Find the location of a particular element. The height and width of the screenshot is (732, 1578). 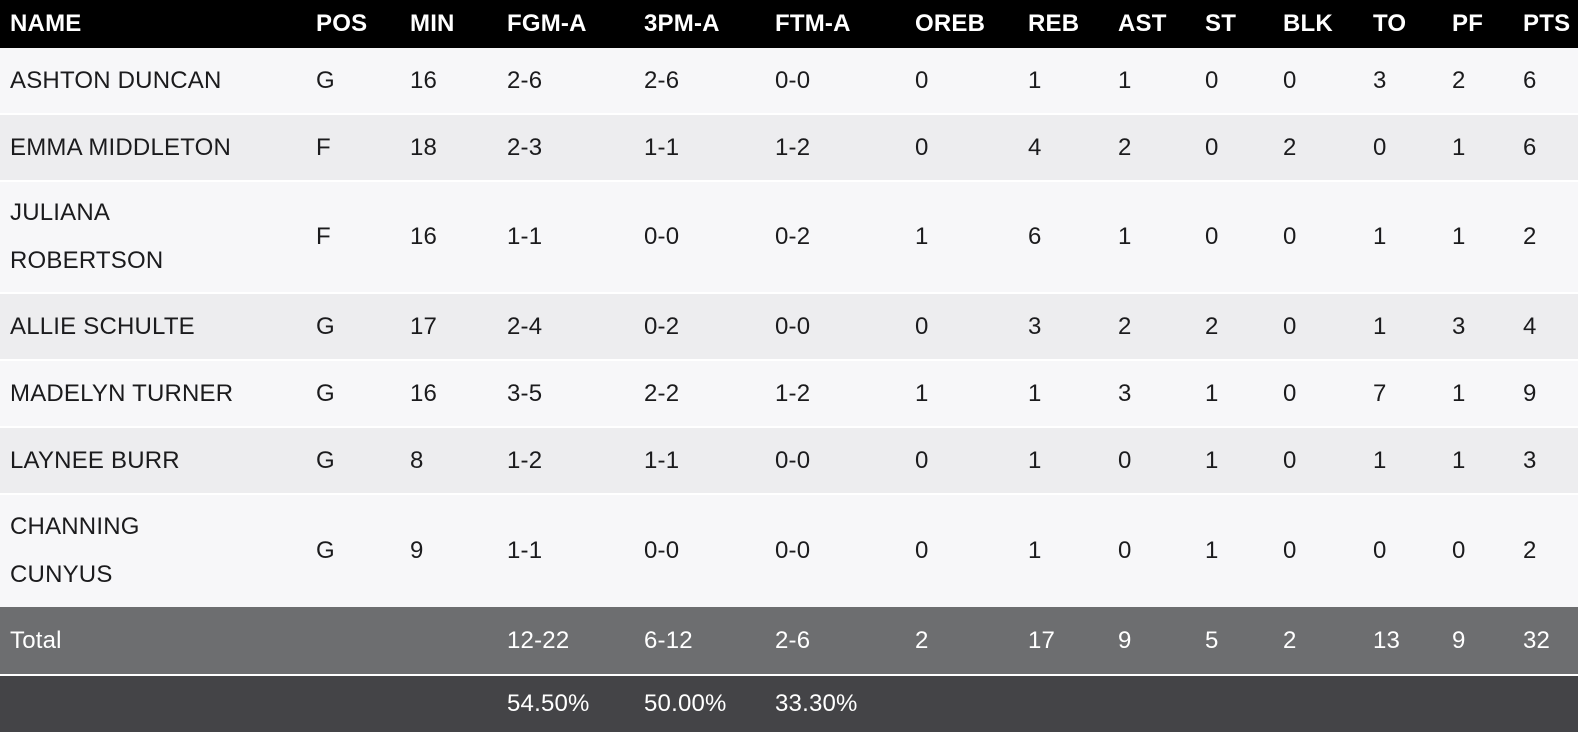

stat-cell-min: 8 is located at coordinates (417, 460).